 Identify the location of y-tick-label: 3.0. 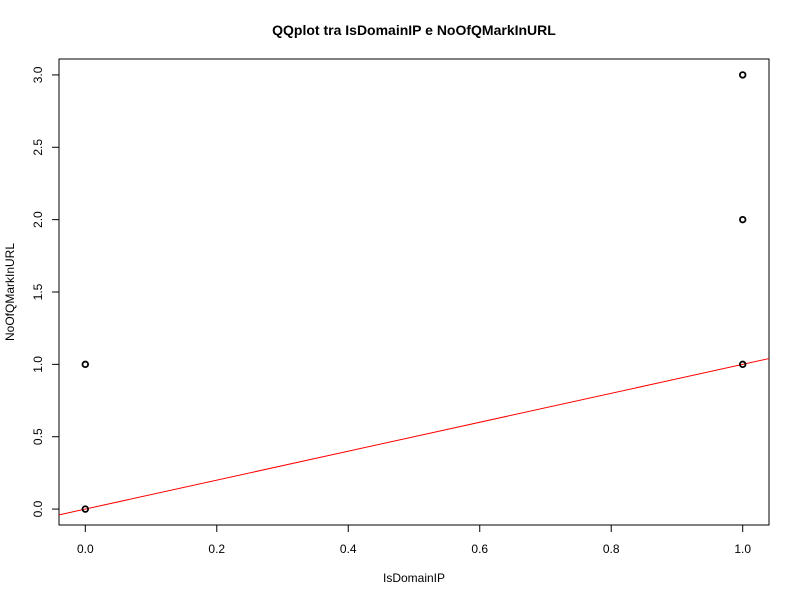
(38, 74).